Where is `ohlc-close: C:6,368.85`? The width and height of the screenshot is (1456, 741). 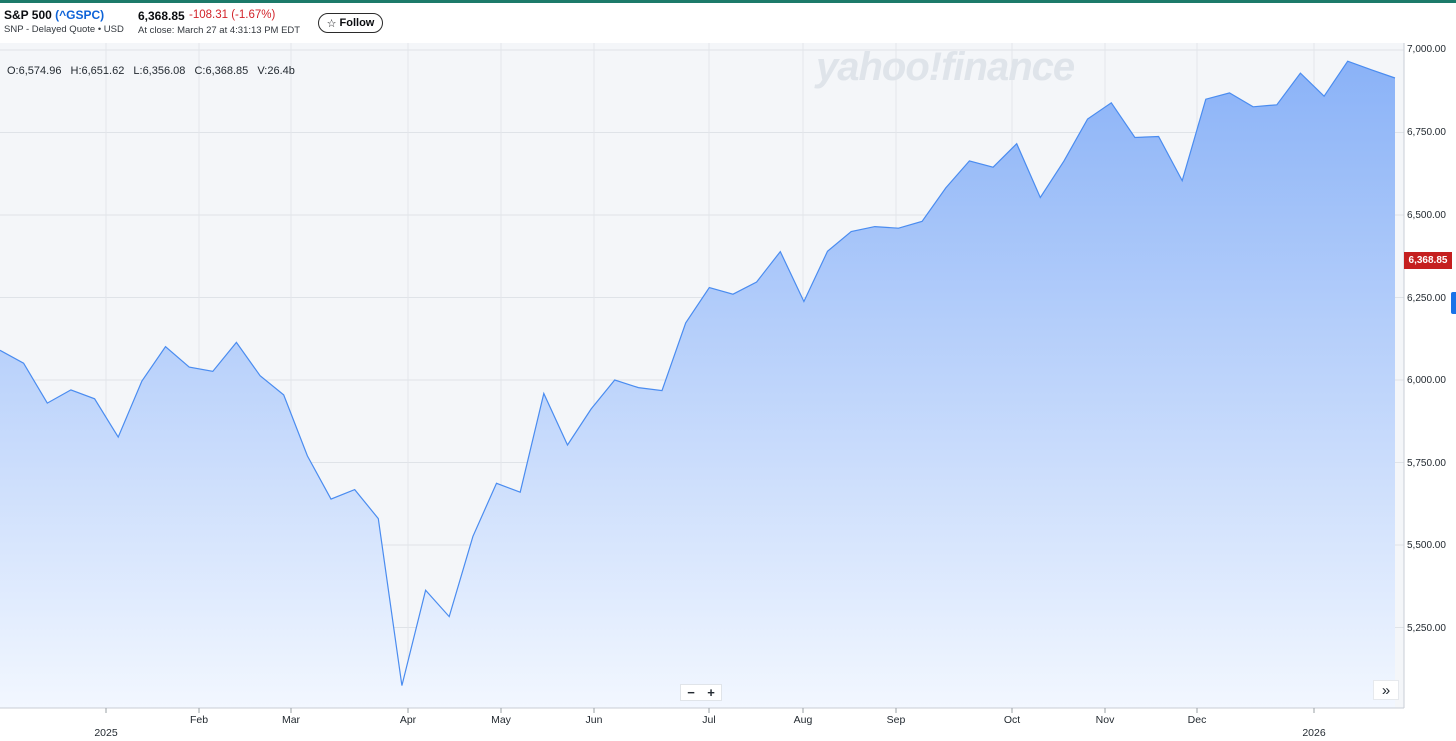
ohlc-close: C:6,368.85 is located at coordinates (221, 71).